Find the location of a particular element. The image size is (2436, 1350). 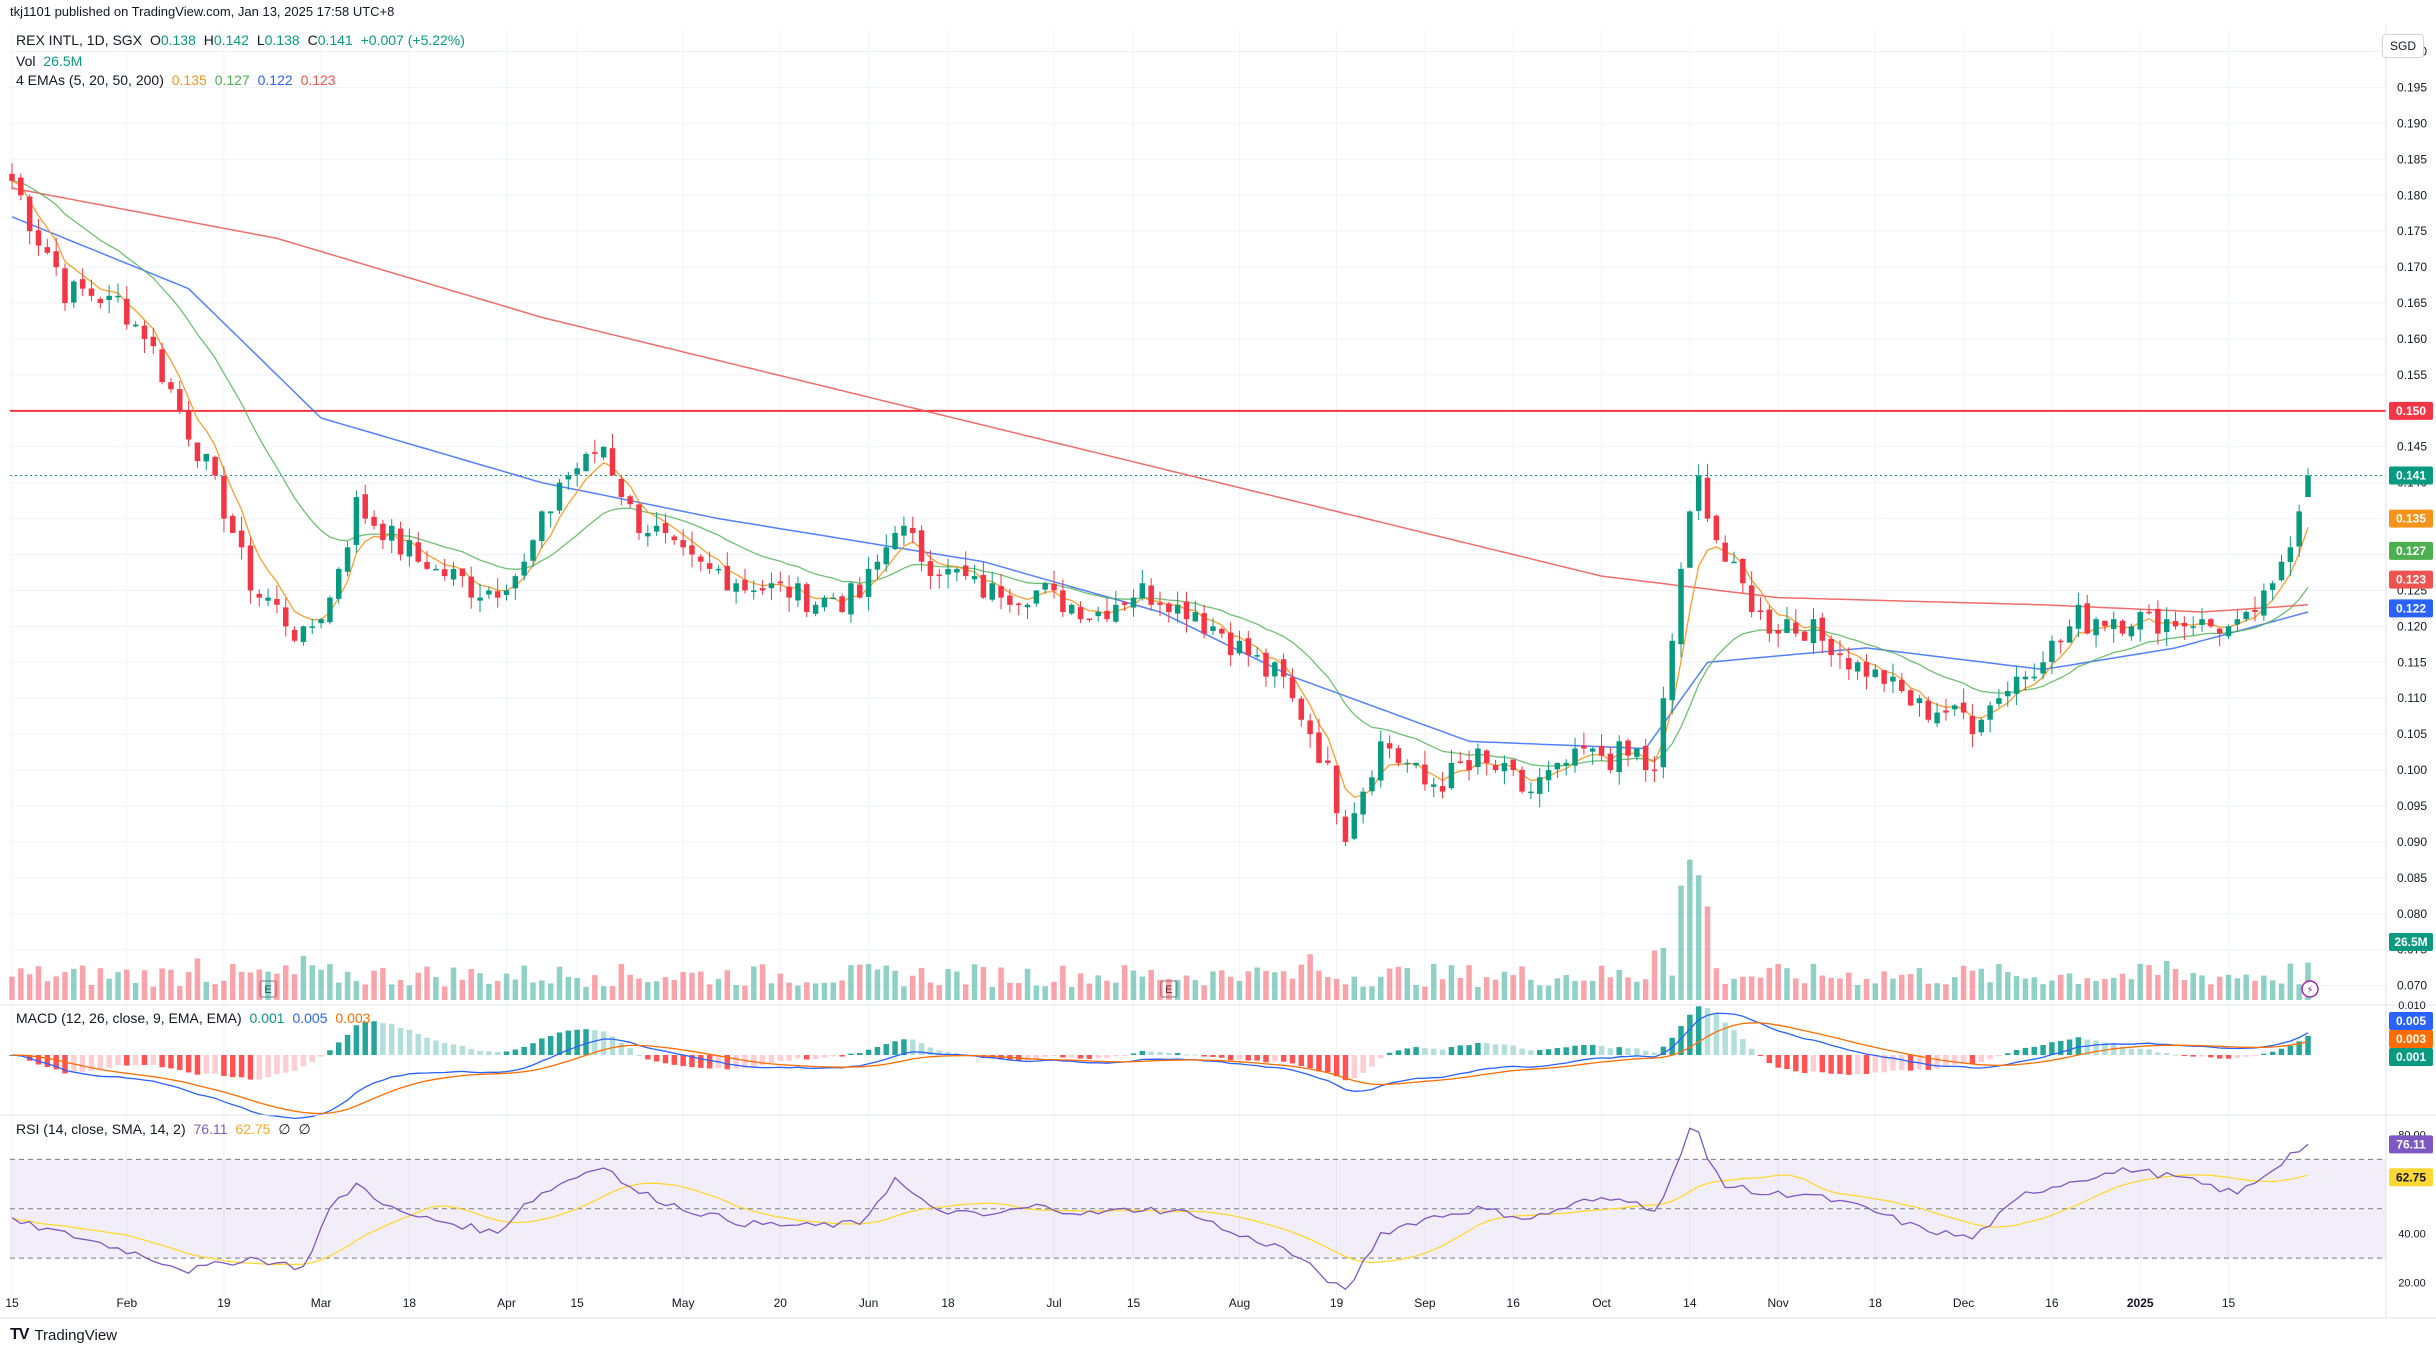

earnings-marker: E is located at coordinates (268, 989).